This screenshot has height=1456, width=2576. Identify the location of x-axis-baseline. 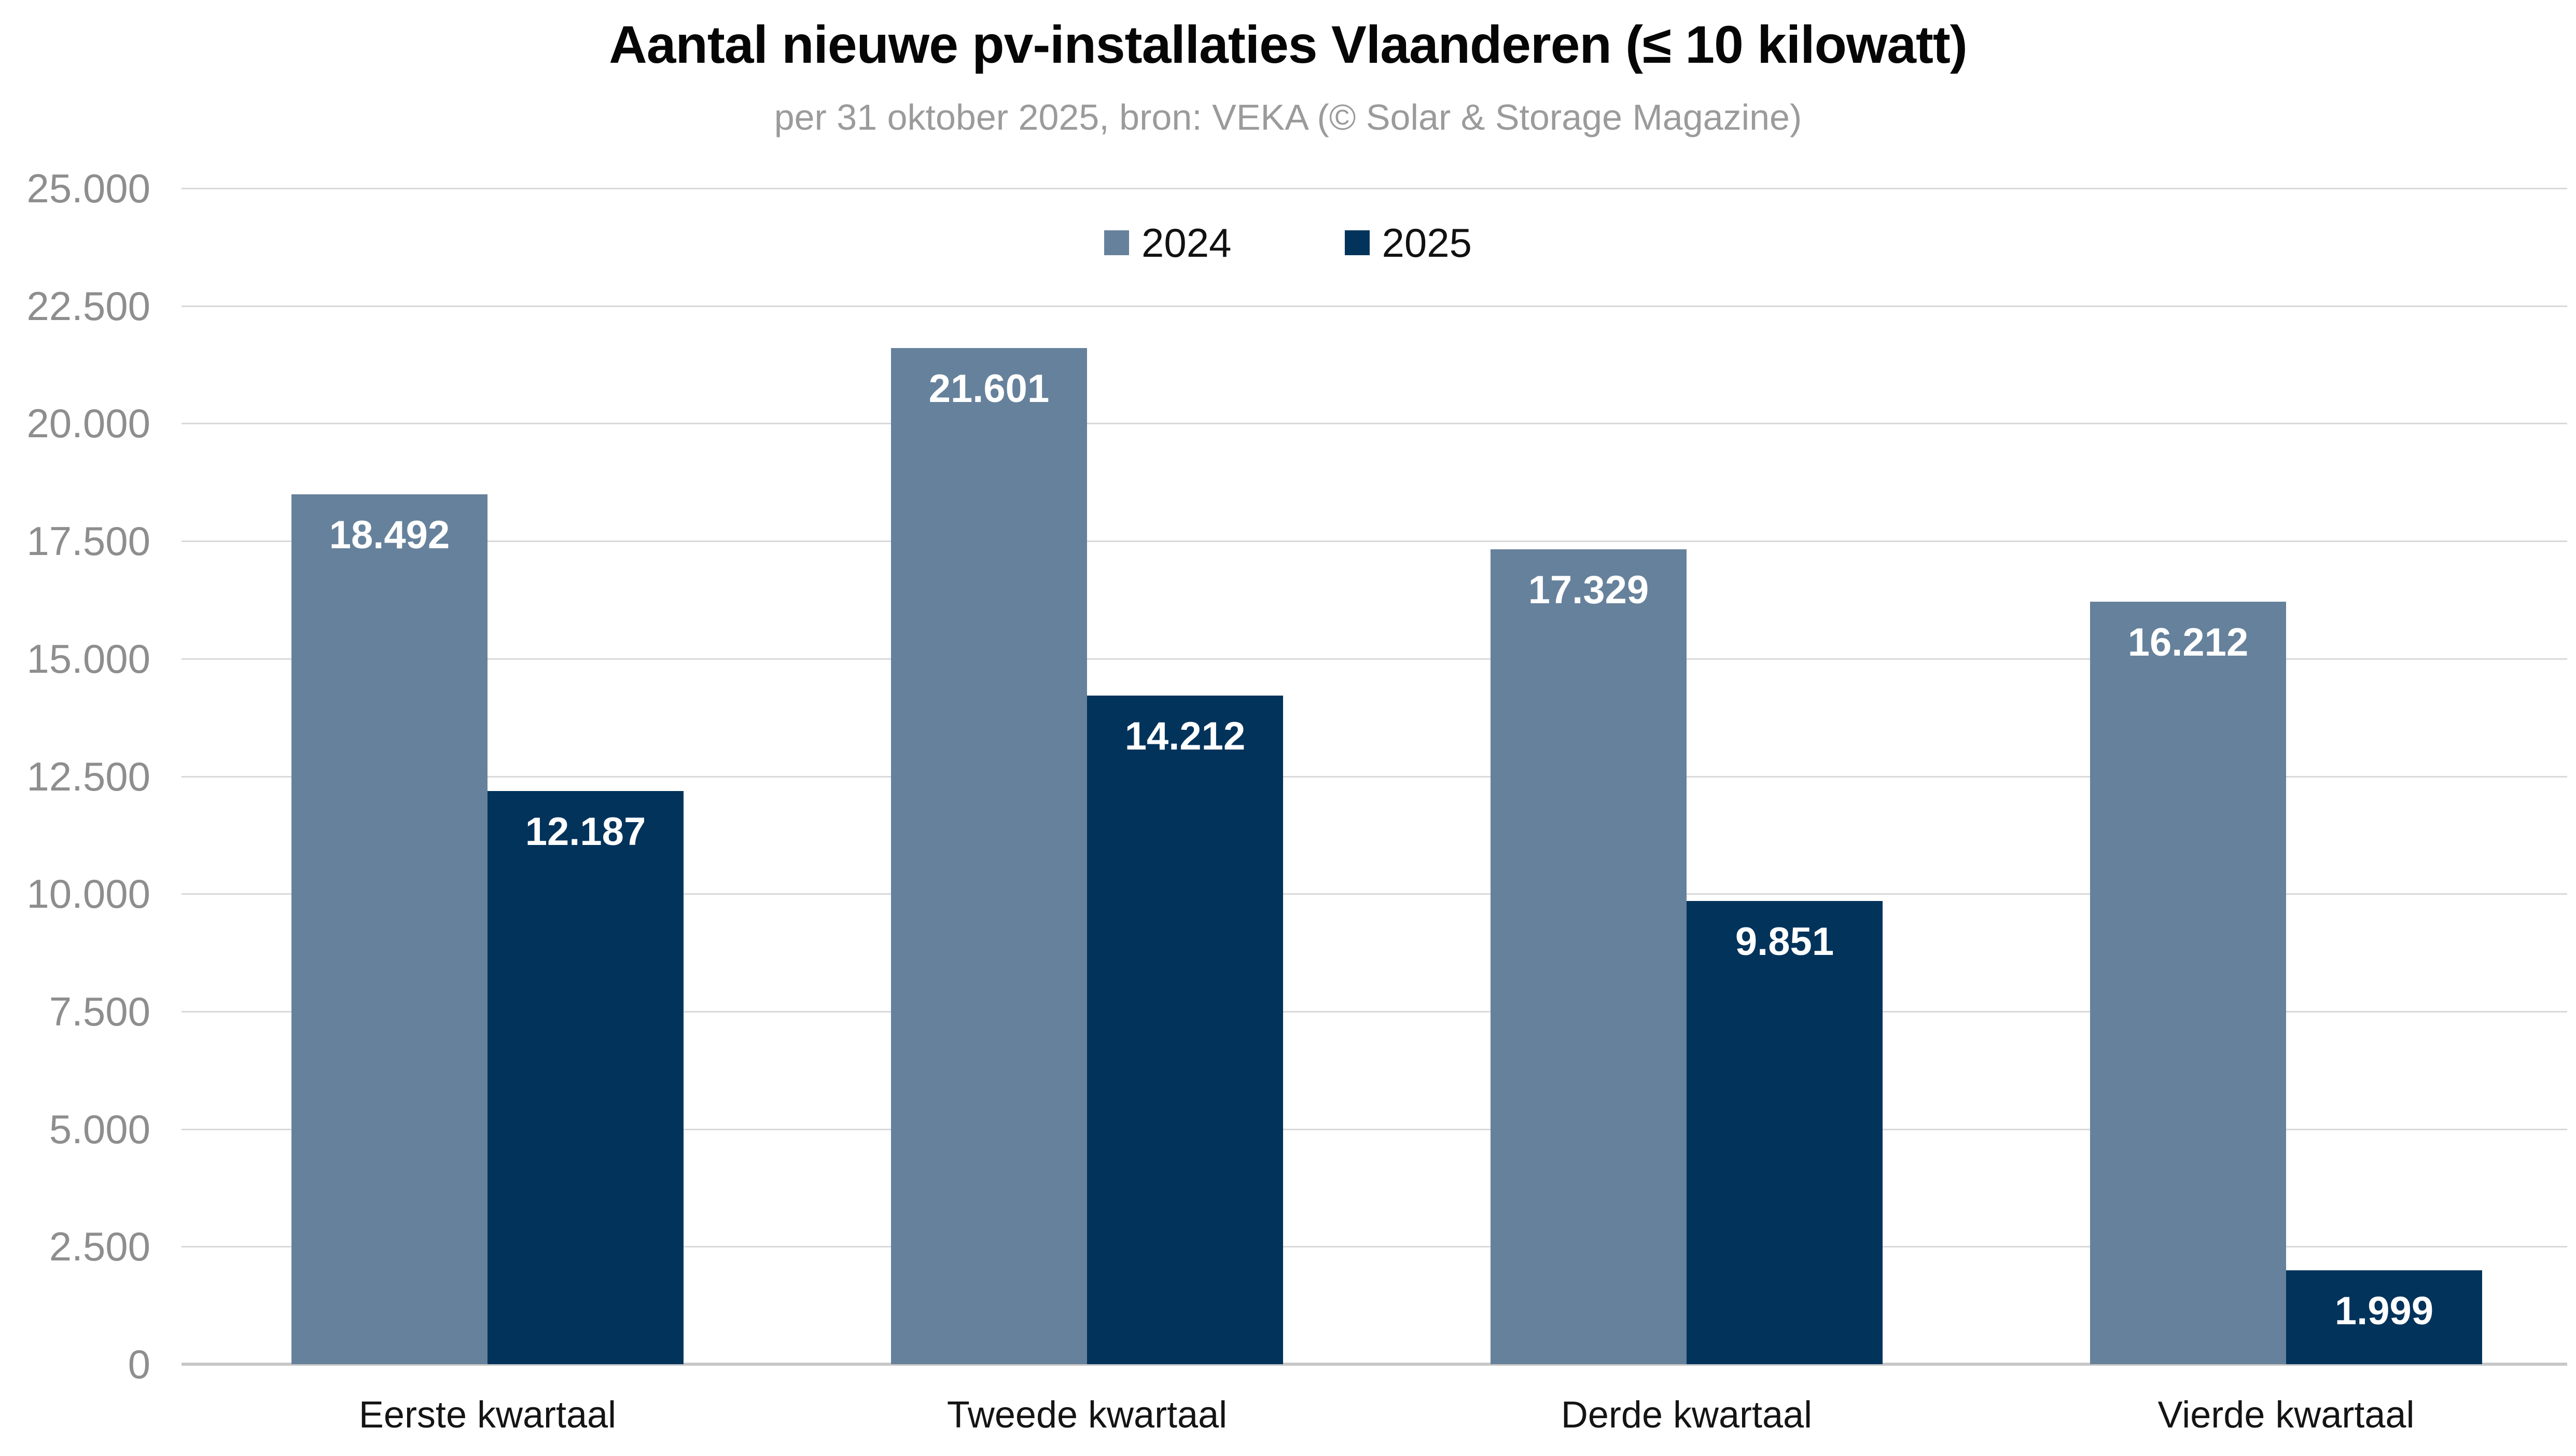
(1374, 1364).